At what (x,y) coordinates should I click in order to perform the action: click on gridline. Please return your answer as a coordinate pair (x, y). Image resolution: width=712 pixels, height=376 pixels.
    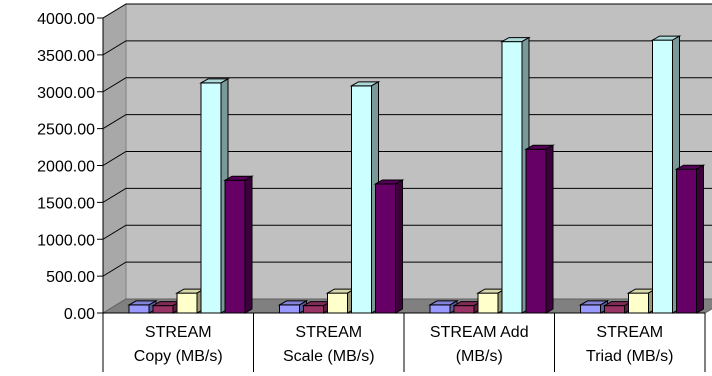
    Looking at the image, I should click on (407, 11).